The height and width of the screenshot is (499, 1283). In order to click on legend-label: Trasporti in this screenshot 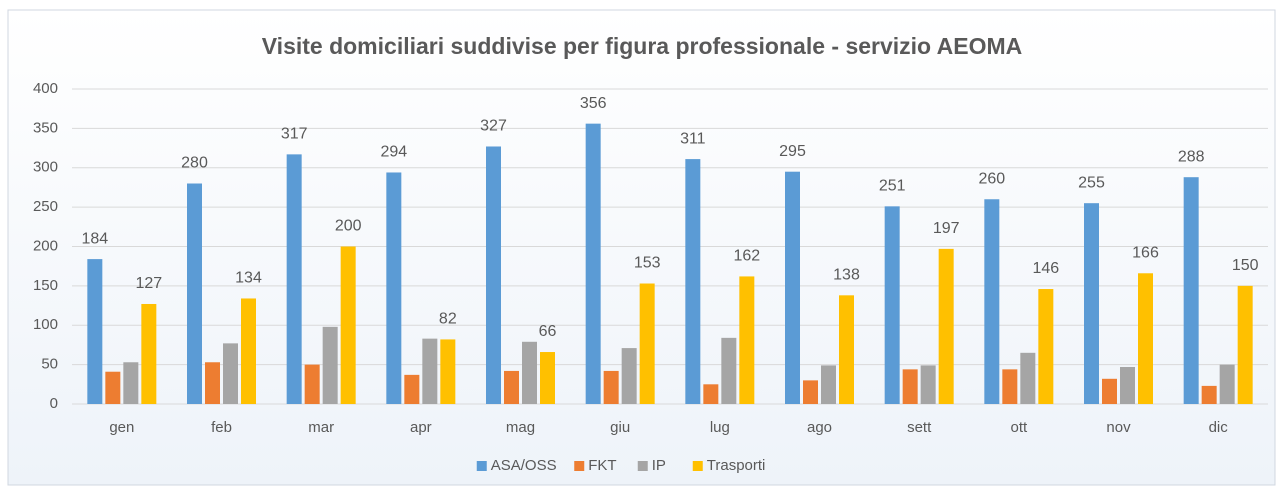, I will do `click(736, 465)`.